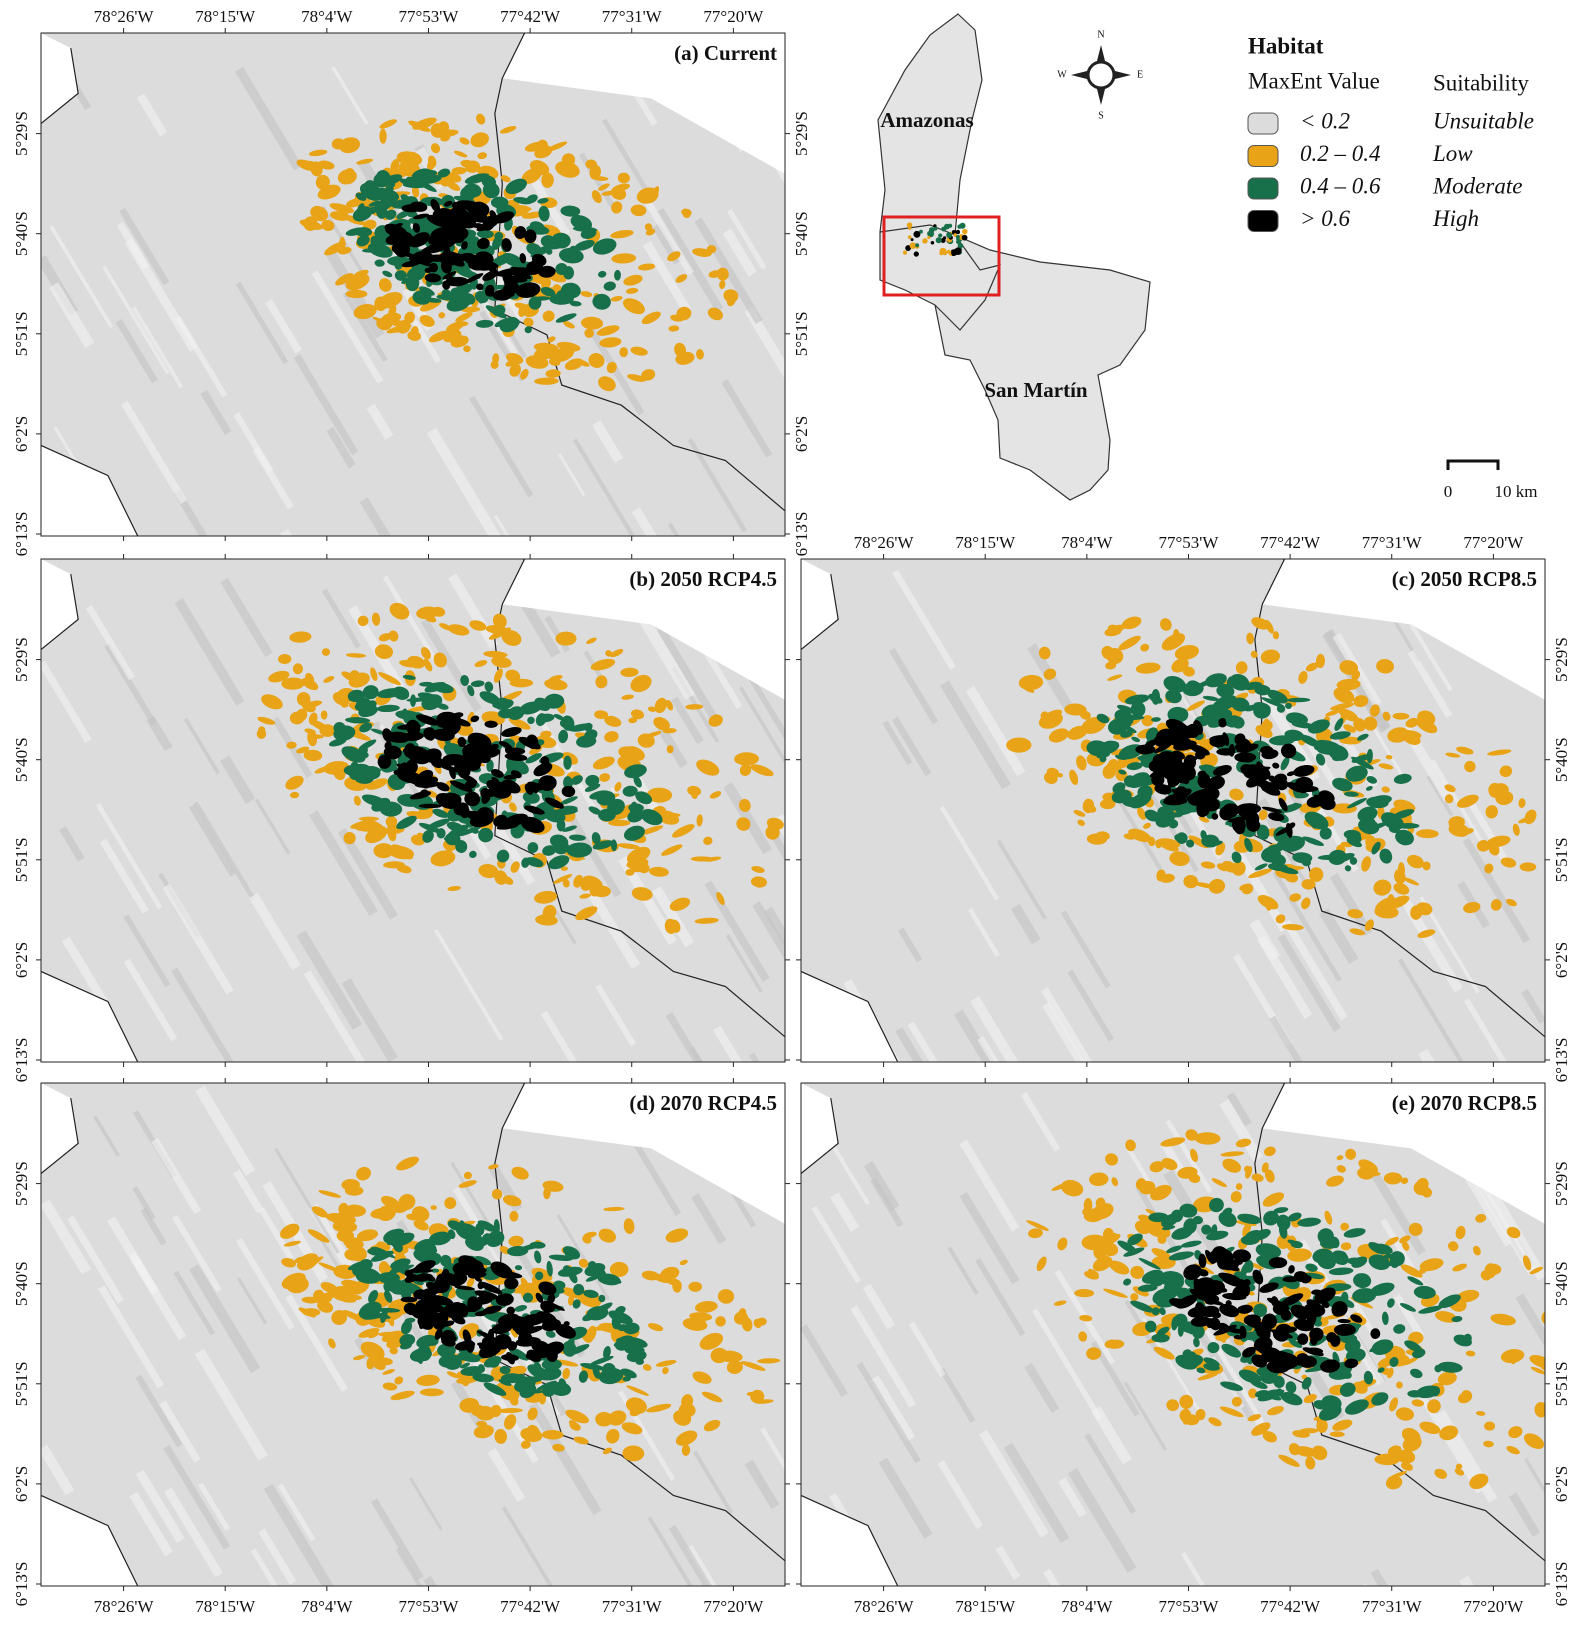 The width and height of the screenshot is (1585, 1626). What do you see at coordinates (1516, 491) in the screenshot?
I see `scale-label: 10 km` at bounding box center [1516, 491].